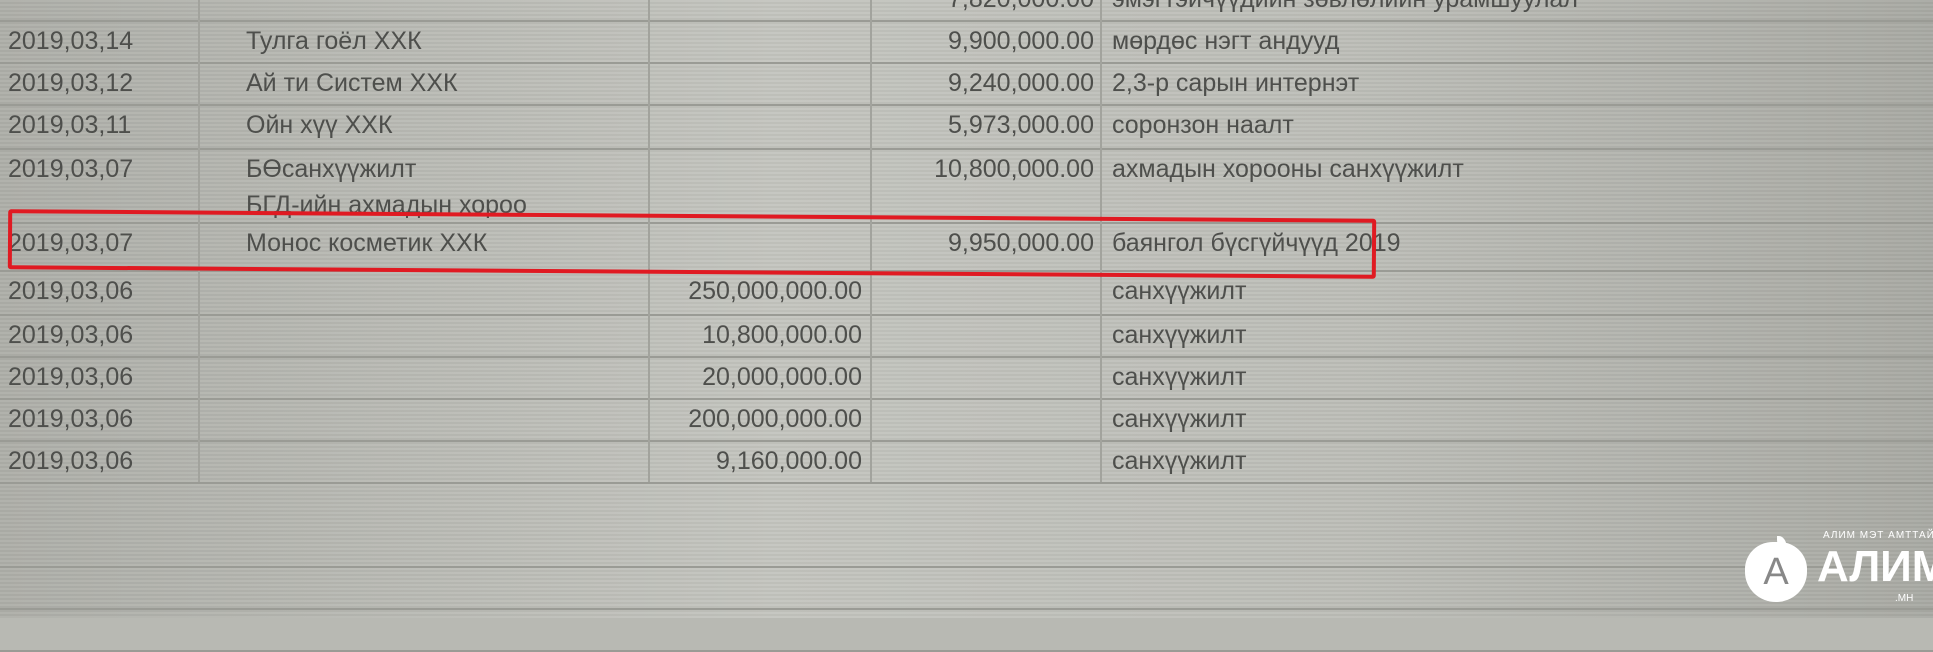  I want to click on description-cell-text: эмэгтэйчүүдийн зөвлөлийн урамшуулал, so click(1345, 6).